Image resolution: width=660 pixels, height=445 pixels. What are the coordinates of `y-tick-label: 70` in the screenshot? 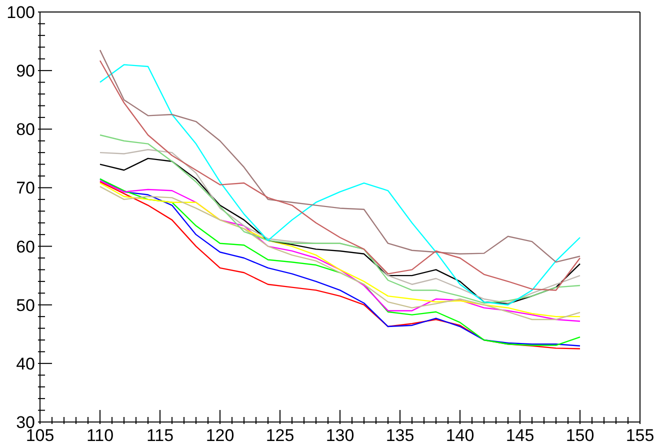 It's located at (25, 188).